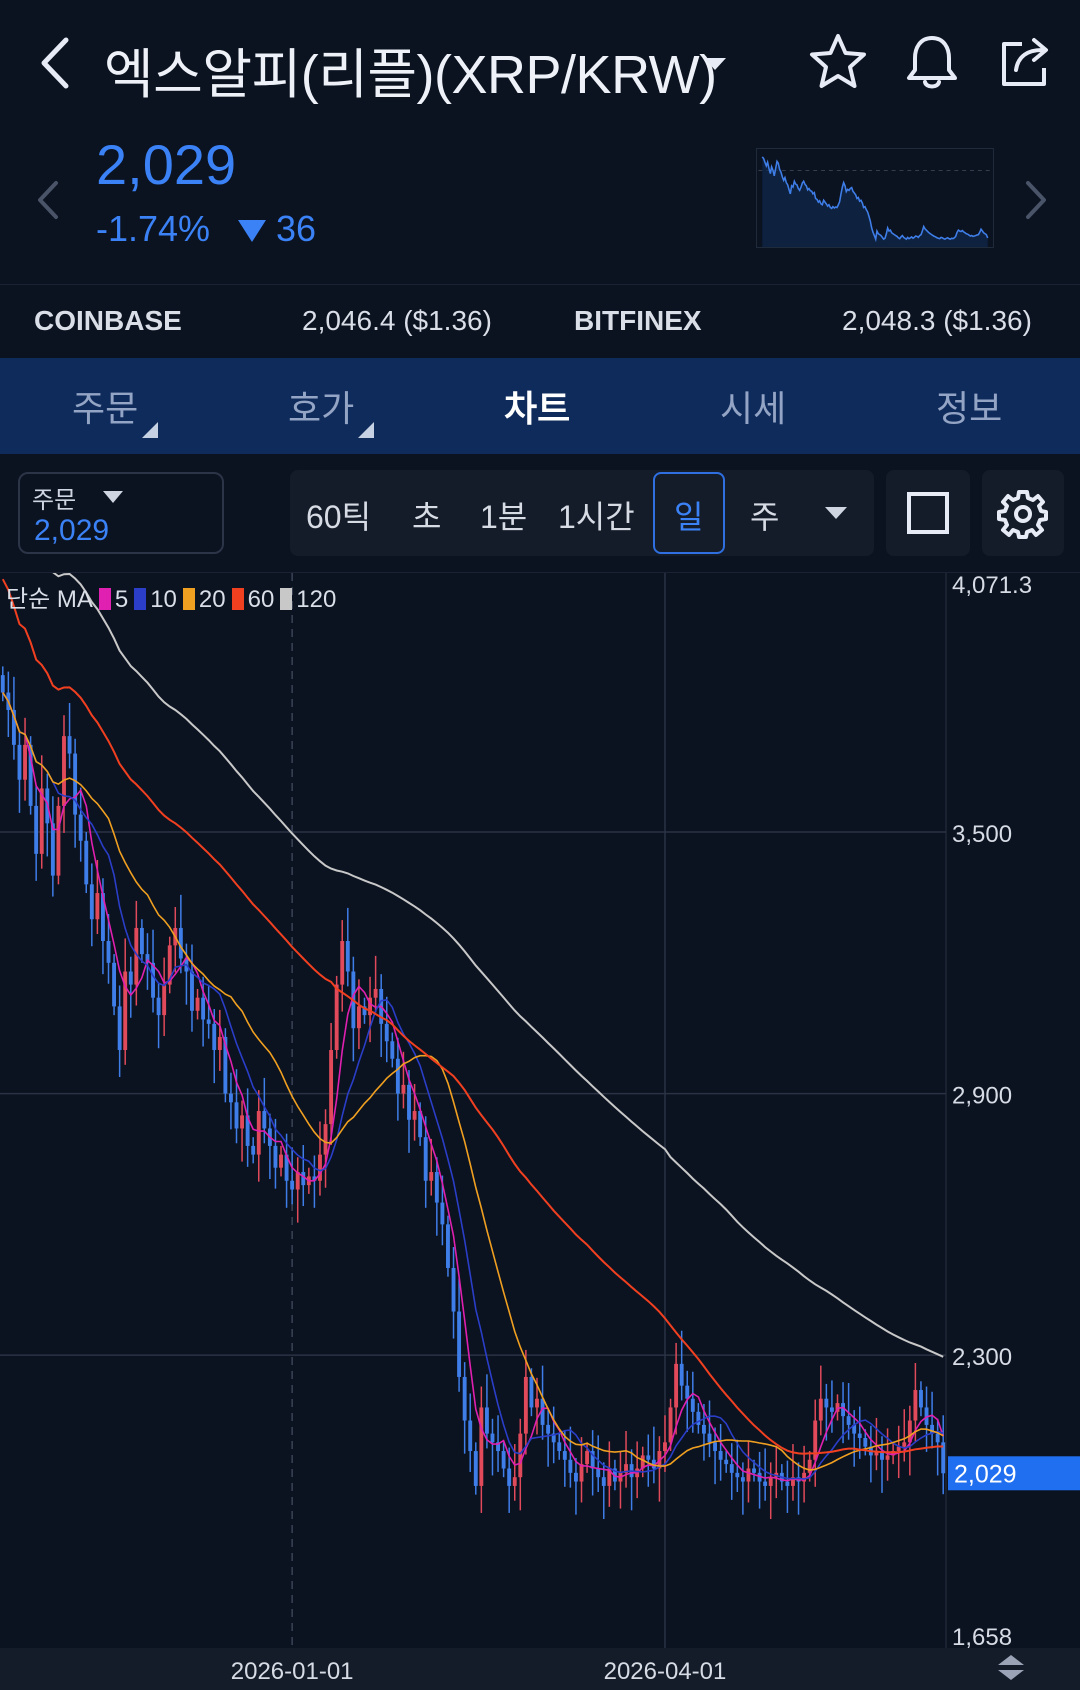 Image resolution: width=1080 pixels, height=1690 pixels. I want to click on order-box-label: 주문, so click(54, 500).